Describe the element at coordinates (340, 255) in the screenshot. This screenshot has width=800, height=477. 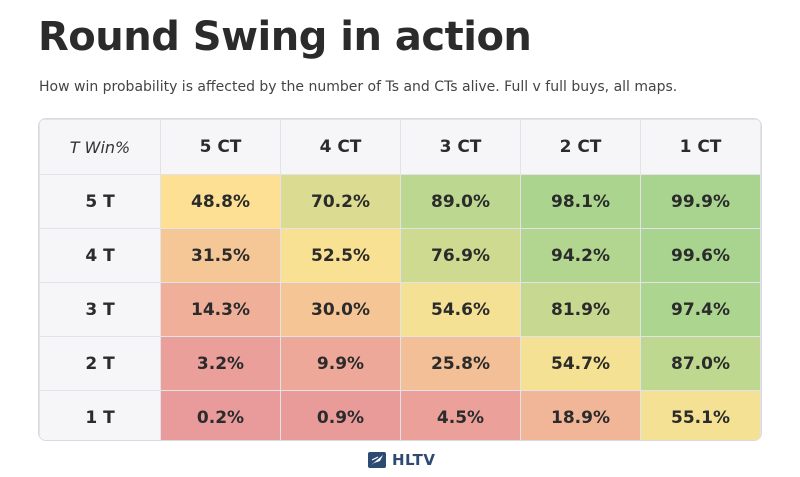
I see `heatmap-cell: 52.5%` at that location.